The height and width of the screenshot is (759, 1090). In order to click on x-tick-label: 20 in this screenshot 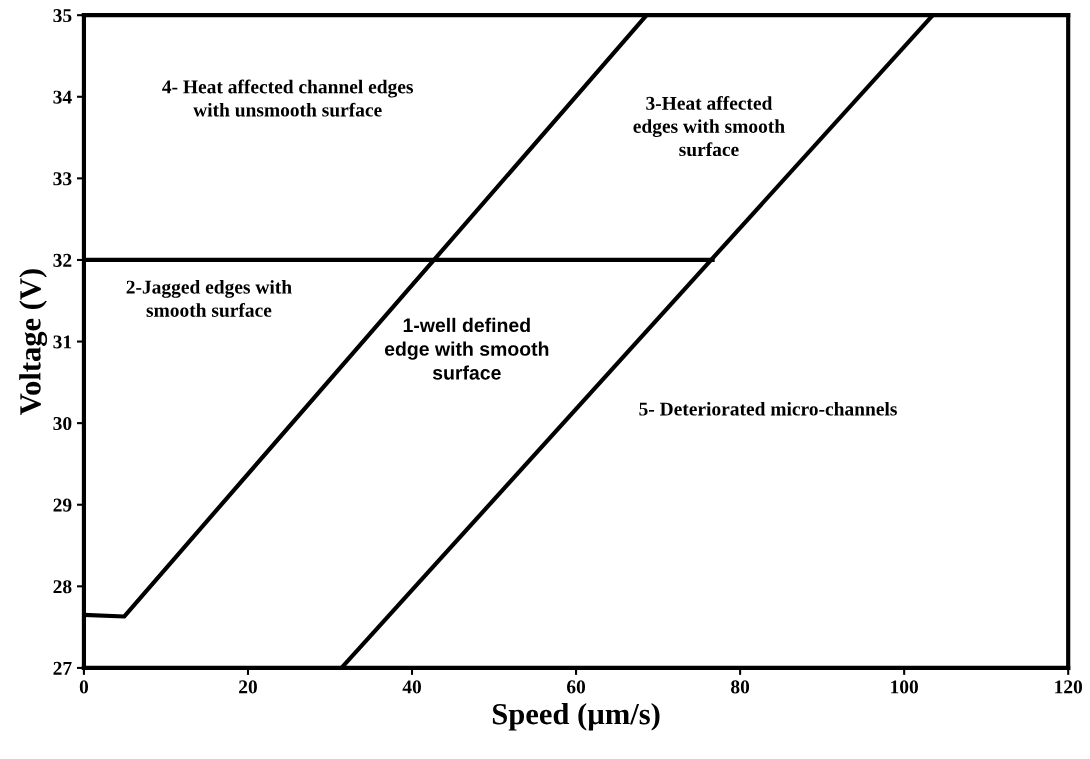, I will do `click(248, 687)`.